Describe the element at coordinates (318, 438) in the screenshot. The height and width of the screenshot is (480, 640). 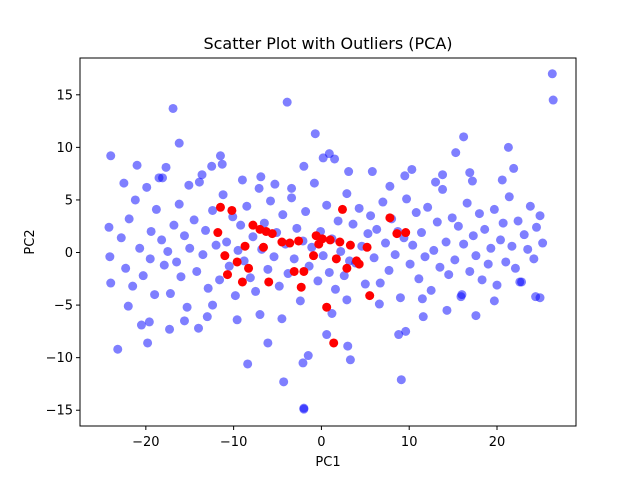
I see `x-axis-ticks: −20 −10 0 10 20` at that location.